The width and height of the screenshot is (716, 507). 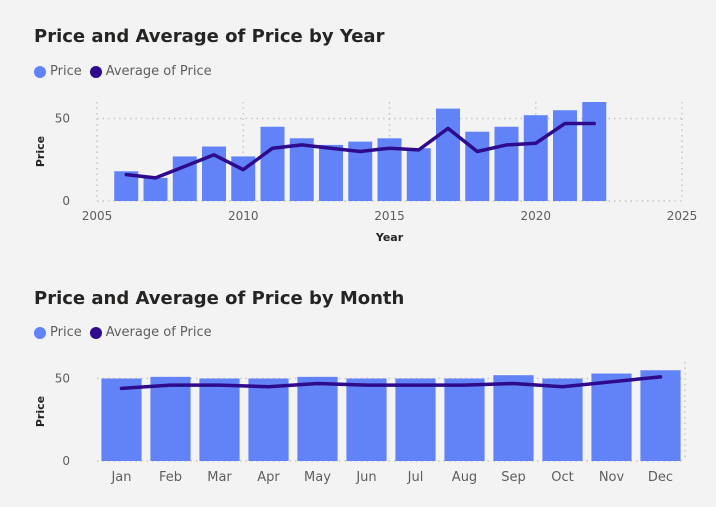 I want to click on x-tick-label: 2020, so click(x=535, y=216).